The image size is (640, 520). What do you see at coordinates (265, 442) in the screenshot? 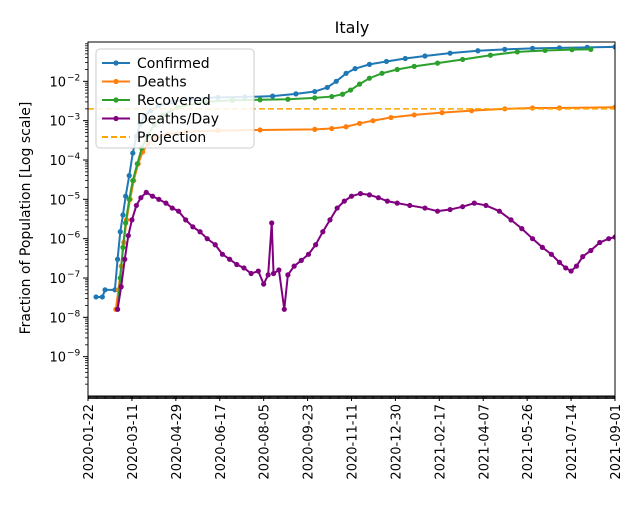
I see `x-tick-label: 2020-08-05` at bounding box center [265, 442].